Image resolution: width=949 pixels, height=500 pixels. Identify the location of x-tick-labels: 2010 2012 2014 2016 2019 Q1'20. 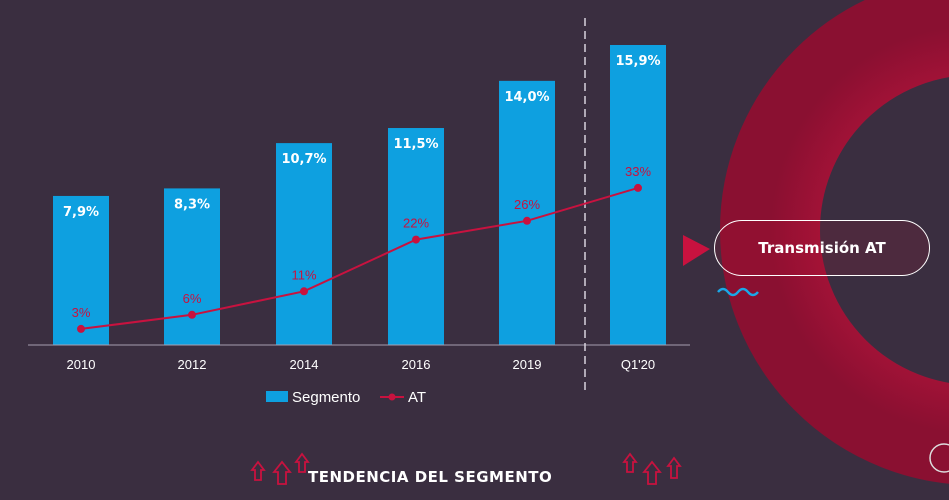
(361, 364).